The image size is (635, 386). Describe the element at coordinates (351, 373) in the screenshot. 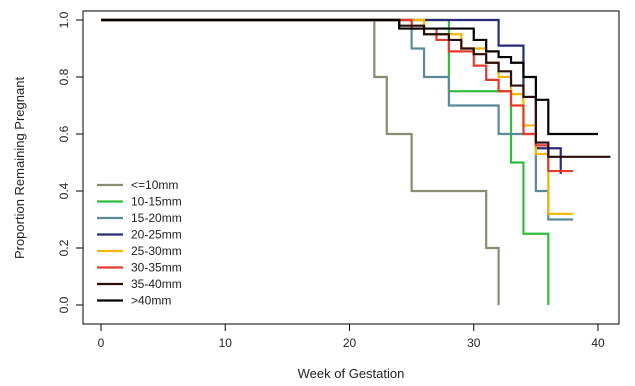

I see `x-axis-title: Week of Gestation` at that location.